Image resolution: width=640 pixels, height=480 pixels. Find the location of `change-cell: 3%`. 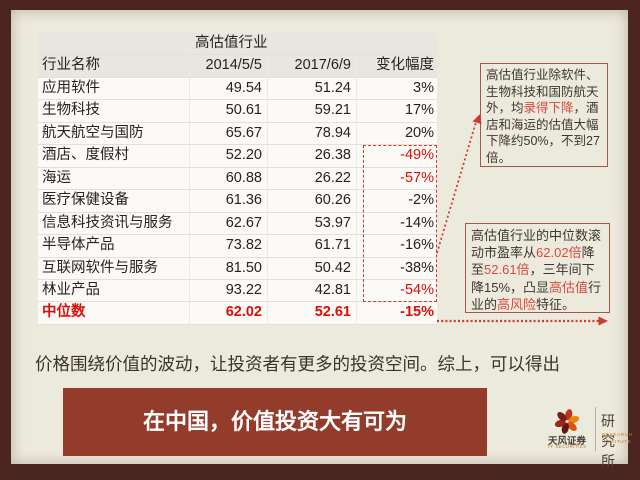

change-cell: 3% is located at coordinates (423, 87).